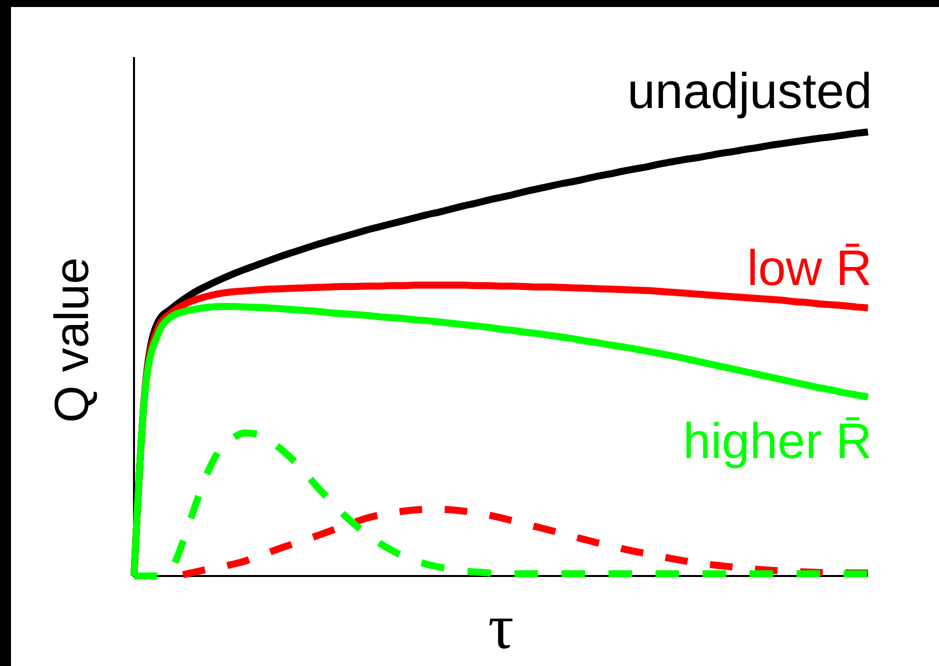 The height and width of the screenshot is (666, 939). What do you see at coordinates (749, 91) in the screenshot?
I see `series-label: unadjusted` at bounding box center [749, 91].